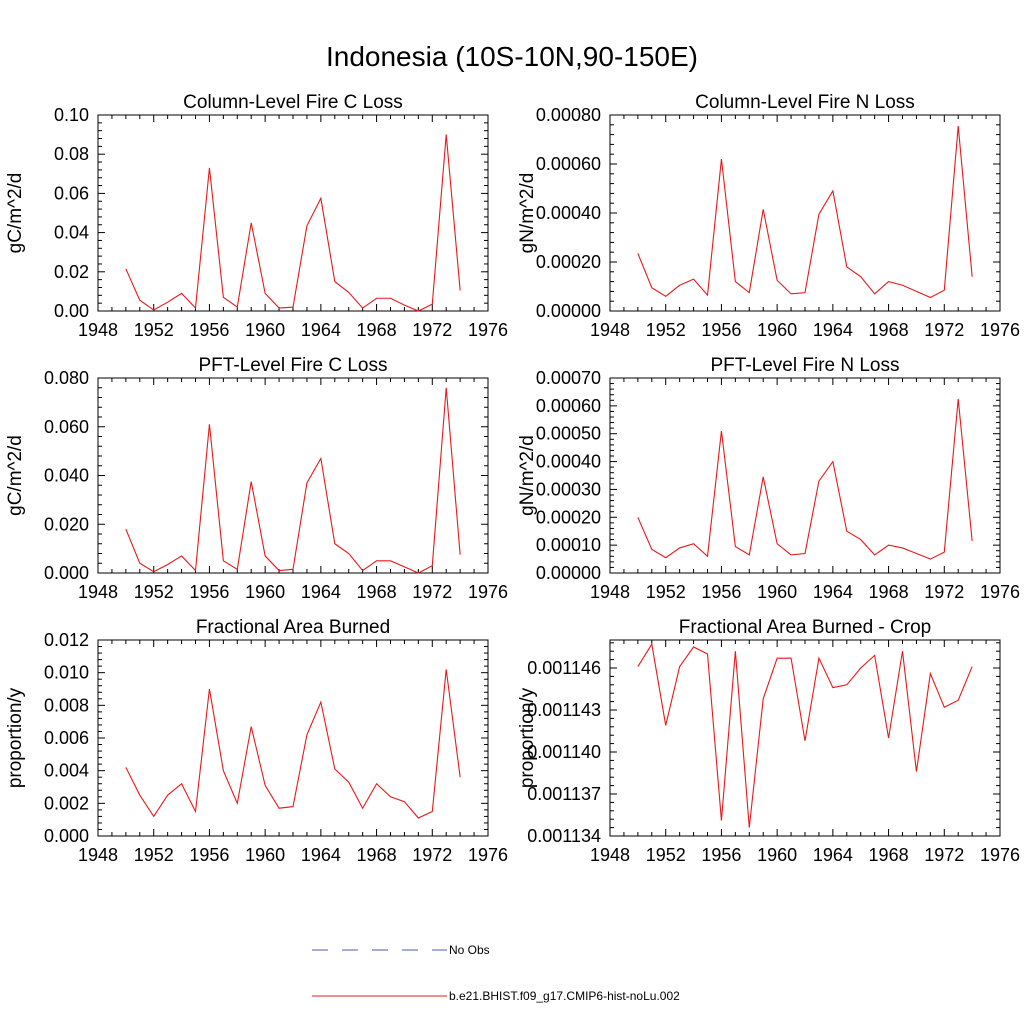 This screenshot has height=1024, width=1024. What do you see at coordinates (66, 738) in the screenshot?
I see `y-tick-label: 0.006` at bounding box center [66, 738].